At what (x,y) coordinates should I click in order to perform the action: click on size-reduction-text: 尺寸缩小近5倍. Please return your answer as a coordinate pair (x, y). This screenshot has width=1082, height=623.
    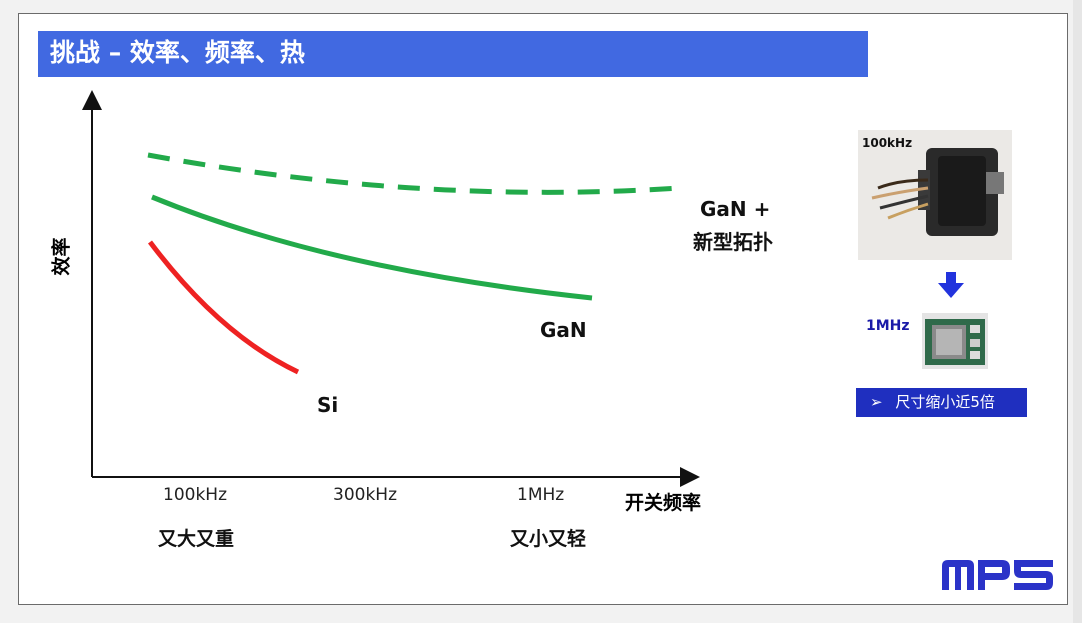
    Looking at the image, I should click on (945, 402).